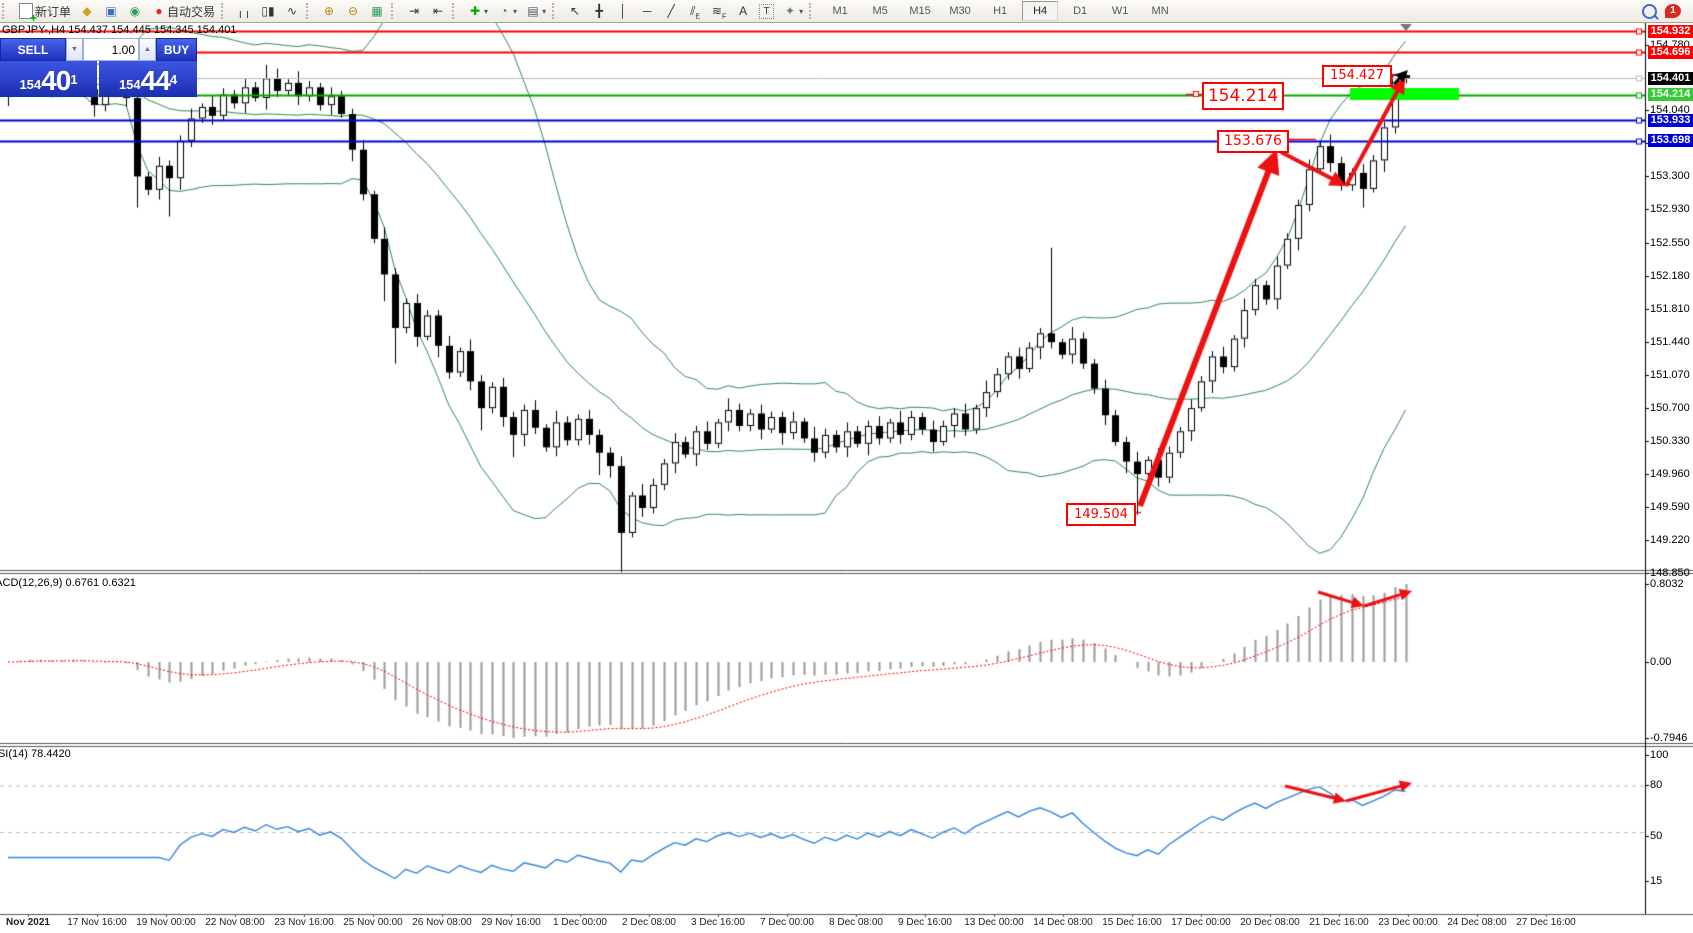 The height and width of the screenshot is (933, 1693). I want to click on chart-shift-button: ⇤, so click(438, 11).